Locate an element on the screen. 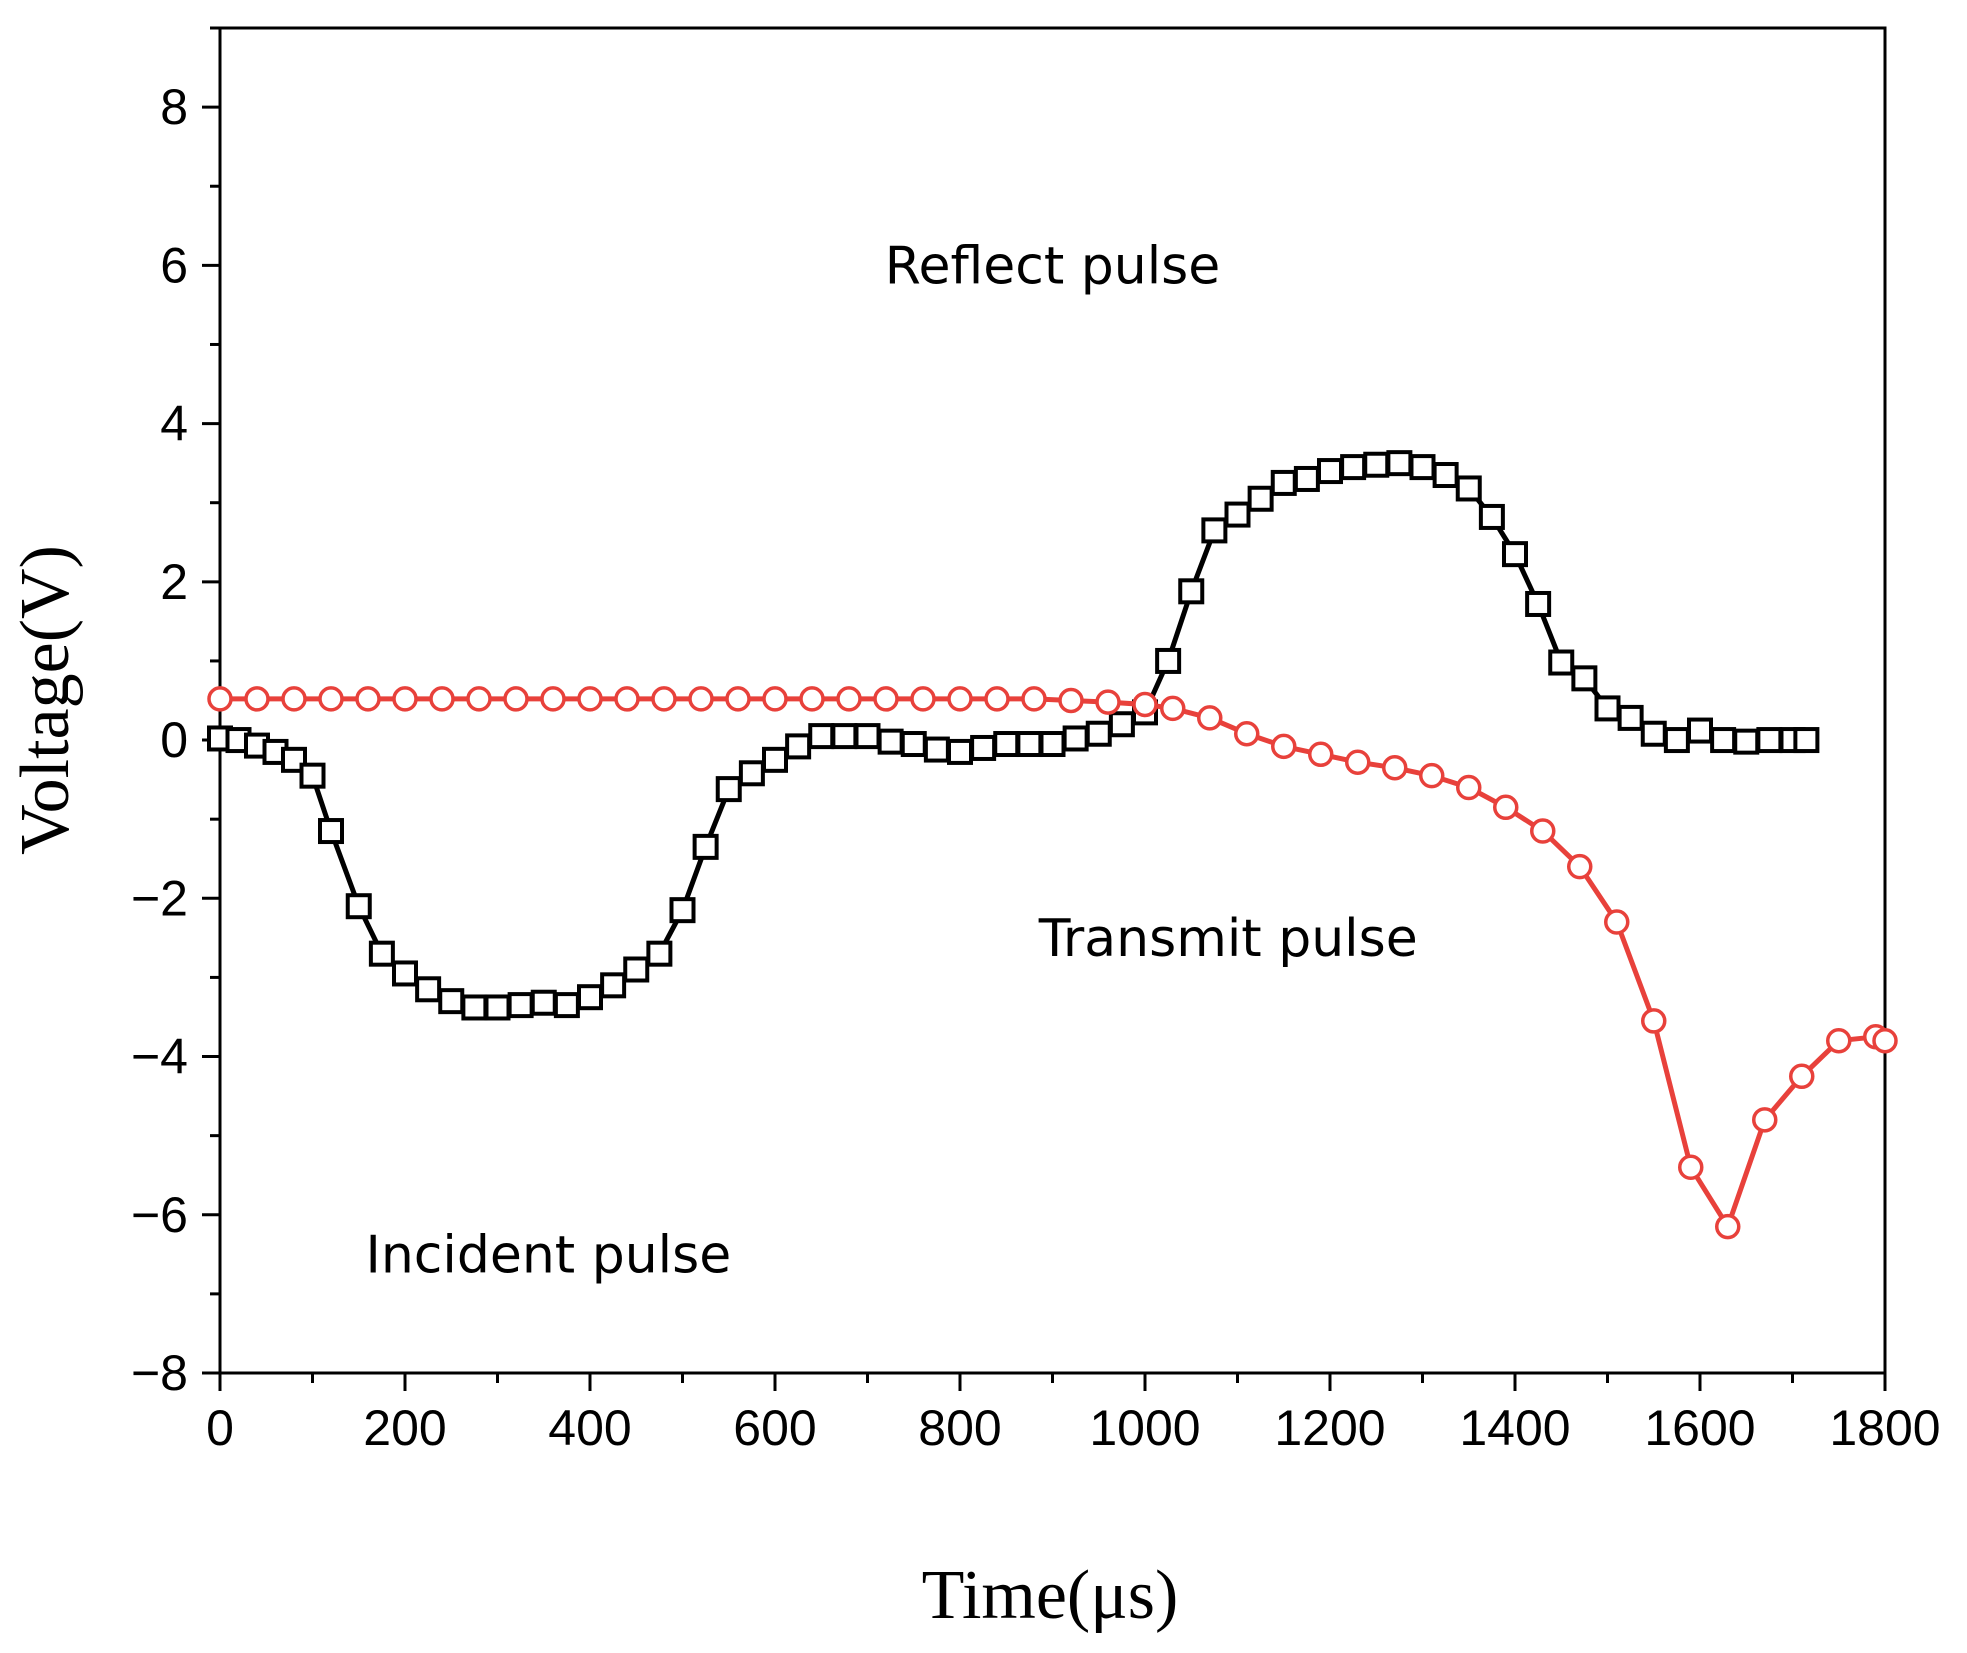  y-tick-label: −4 is located at coordinates (159, 1057).